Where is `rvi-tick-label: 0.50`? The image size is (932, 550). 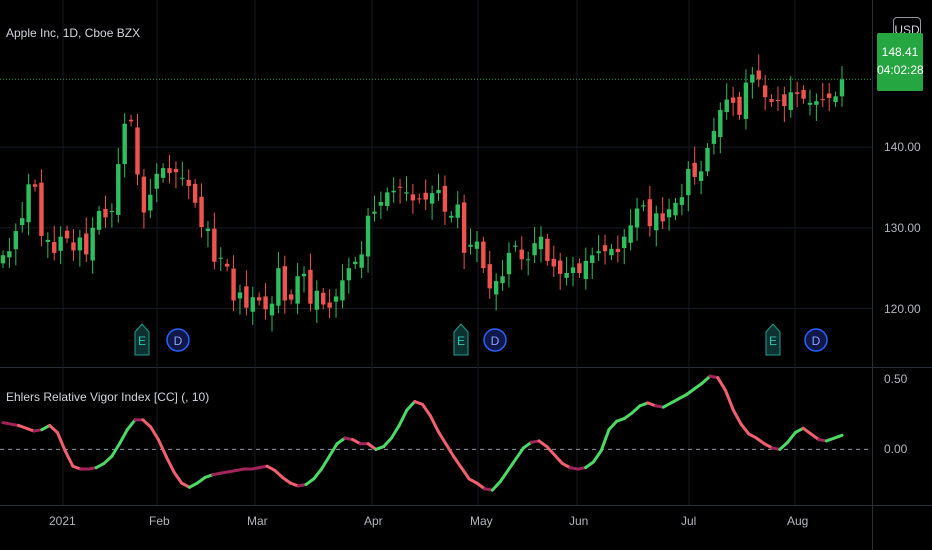 rvi-tick-label: 0.50 is located at coordinates (896, 379).